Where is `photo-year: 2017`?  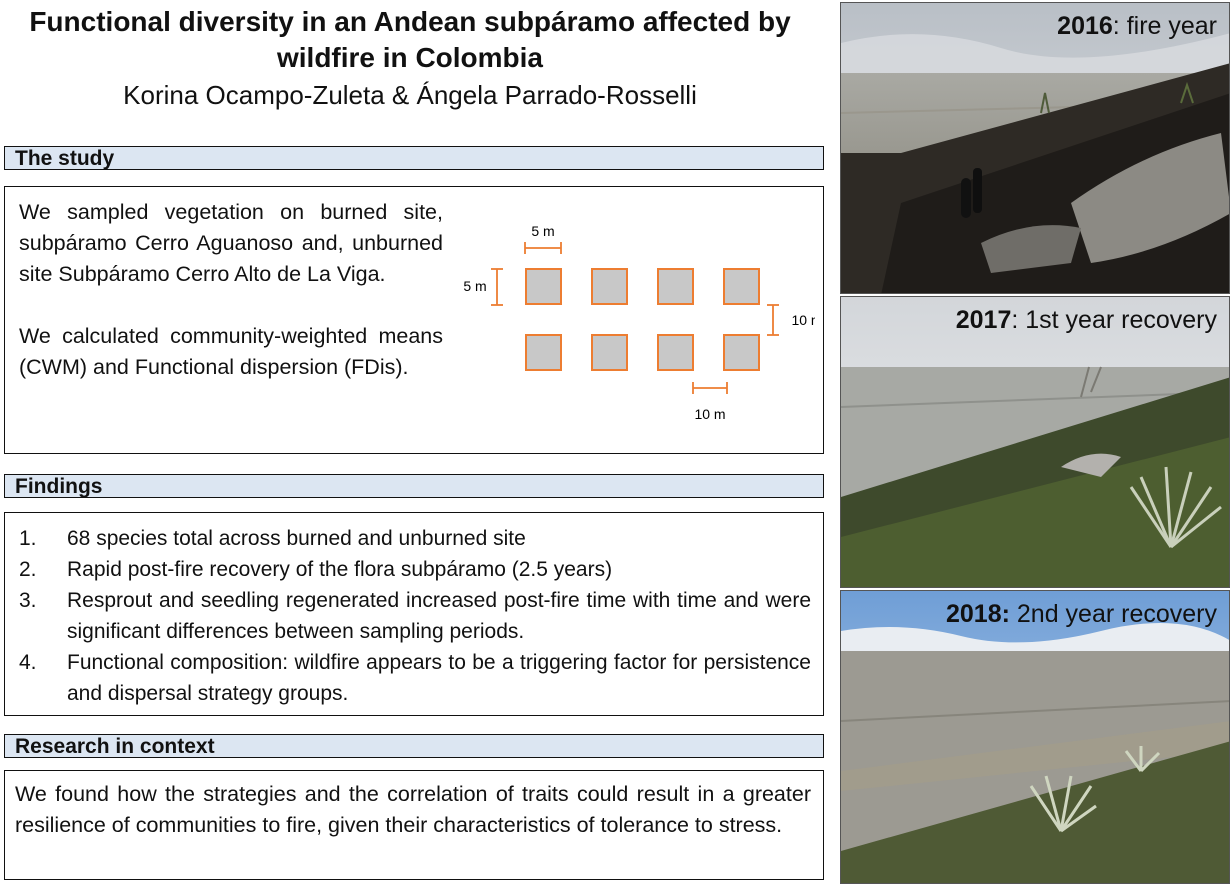
photo-year: 2017 is located at coordinates (983, 320).